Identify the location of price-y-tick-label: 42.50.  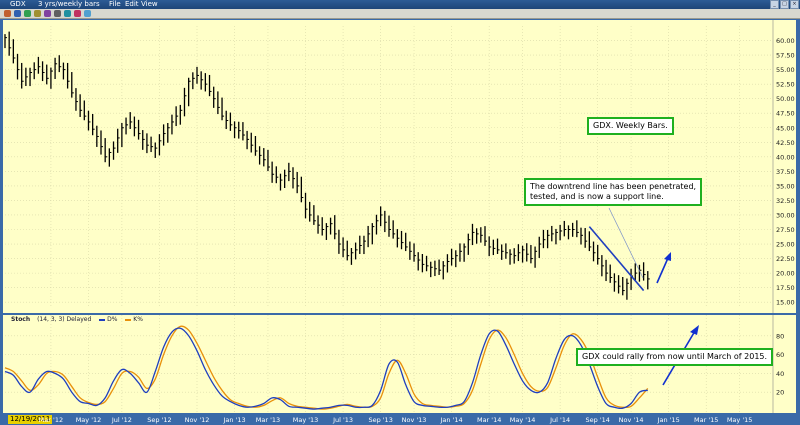
(785, 143).